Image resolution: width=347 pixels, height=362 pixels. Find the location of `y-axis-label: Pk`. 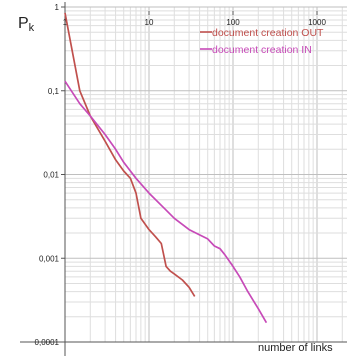

y-axis-label: Pk is located at coordinates (26, 24).